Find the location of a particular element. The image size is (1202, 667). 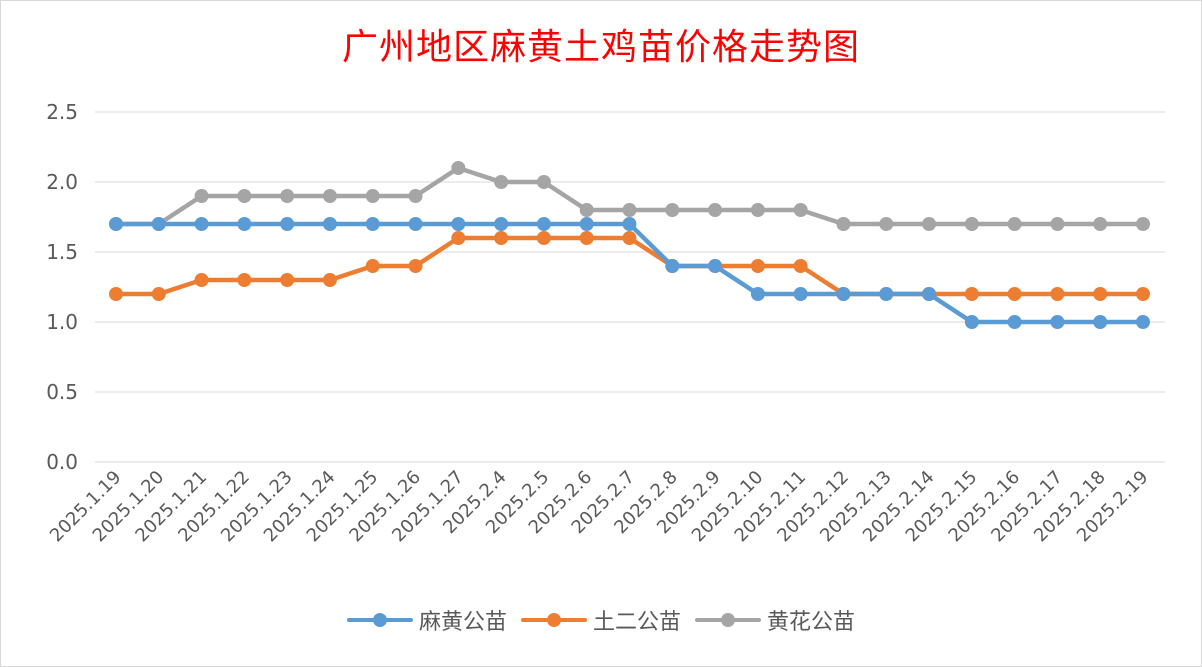

legend-item-tuer: 土二公苗 is located at coordinates (600, 620).